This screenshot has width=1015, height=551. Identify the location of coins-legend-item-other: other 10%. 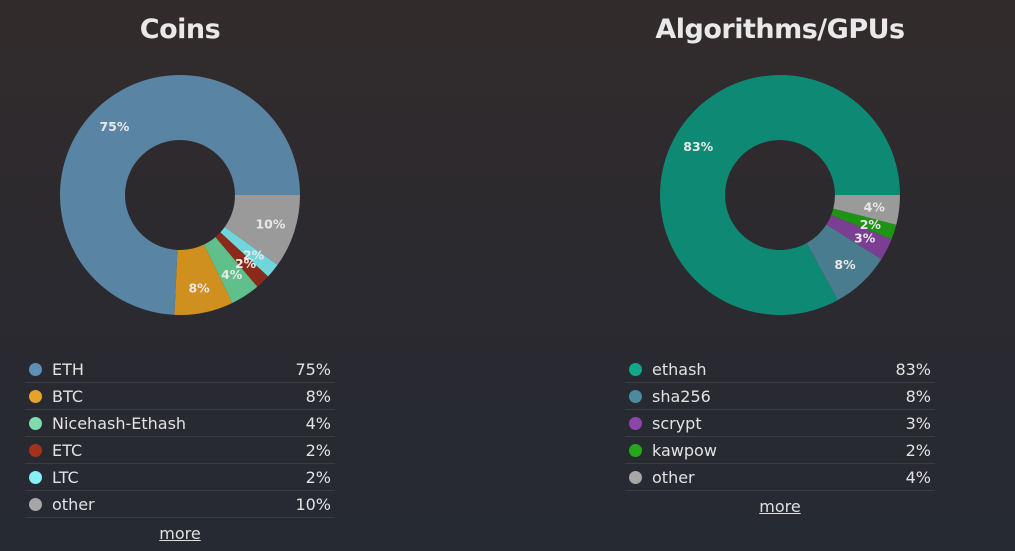
(180, 504).